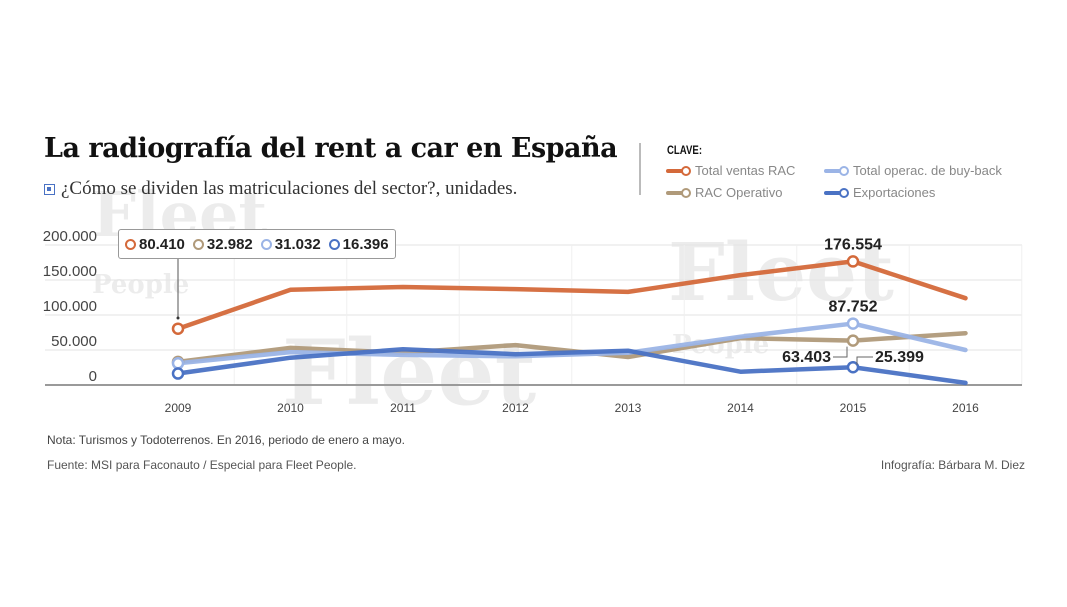 This screenshot has height=607, width=1067. I want to click on tooltip-2009: 80.410 32.982 31.032 16.396, so click(257, 244).